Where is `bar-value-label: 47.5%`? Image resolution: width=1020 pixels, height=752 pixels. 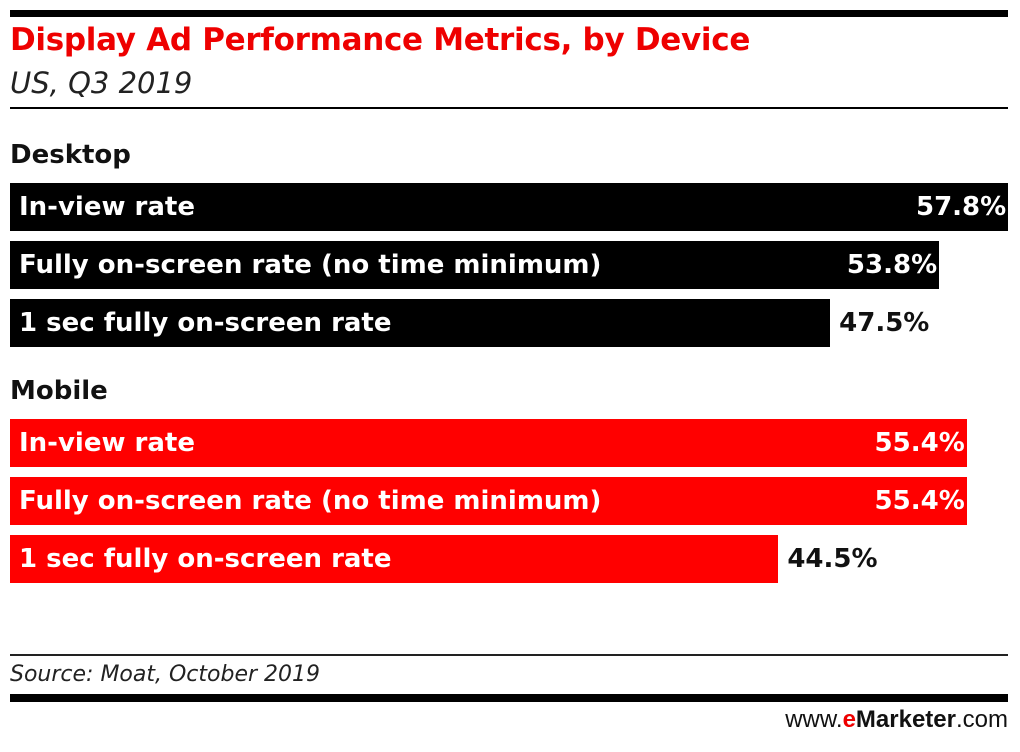
bar-value-label: 47.5% is located at coordinates (884, 323).